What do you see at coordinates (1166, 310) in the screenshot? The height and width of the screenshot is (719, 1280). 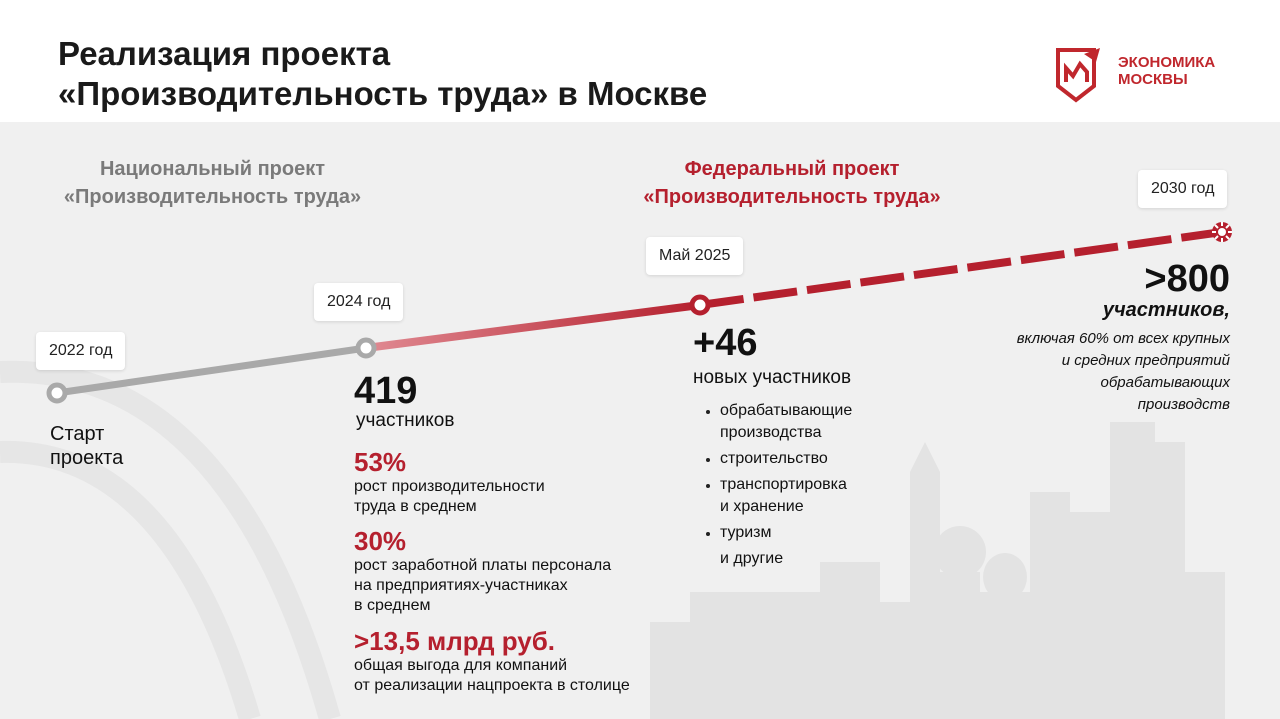 I see `milestone-2030-unit: участников,` at bounding box center [1166, 310].